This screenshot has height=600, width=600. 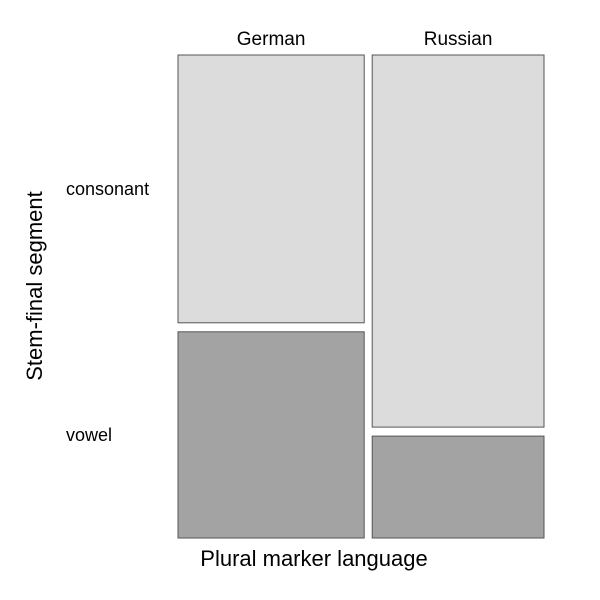 I want to click on column-label-russian: Russian, so click(x=458, y=39).